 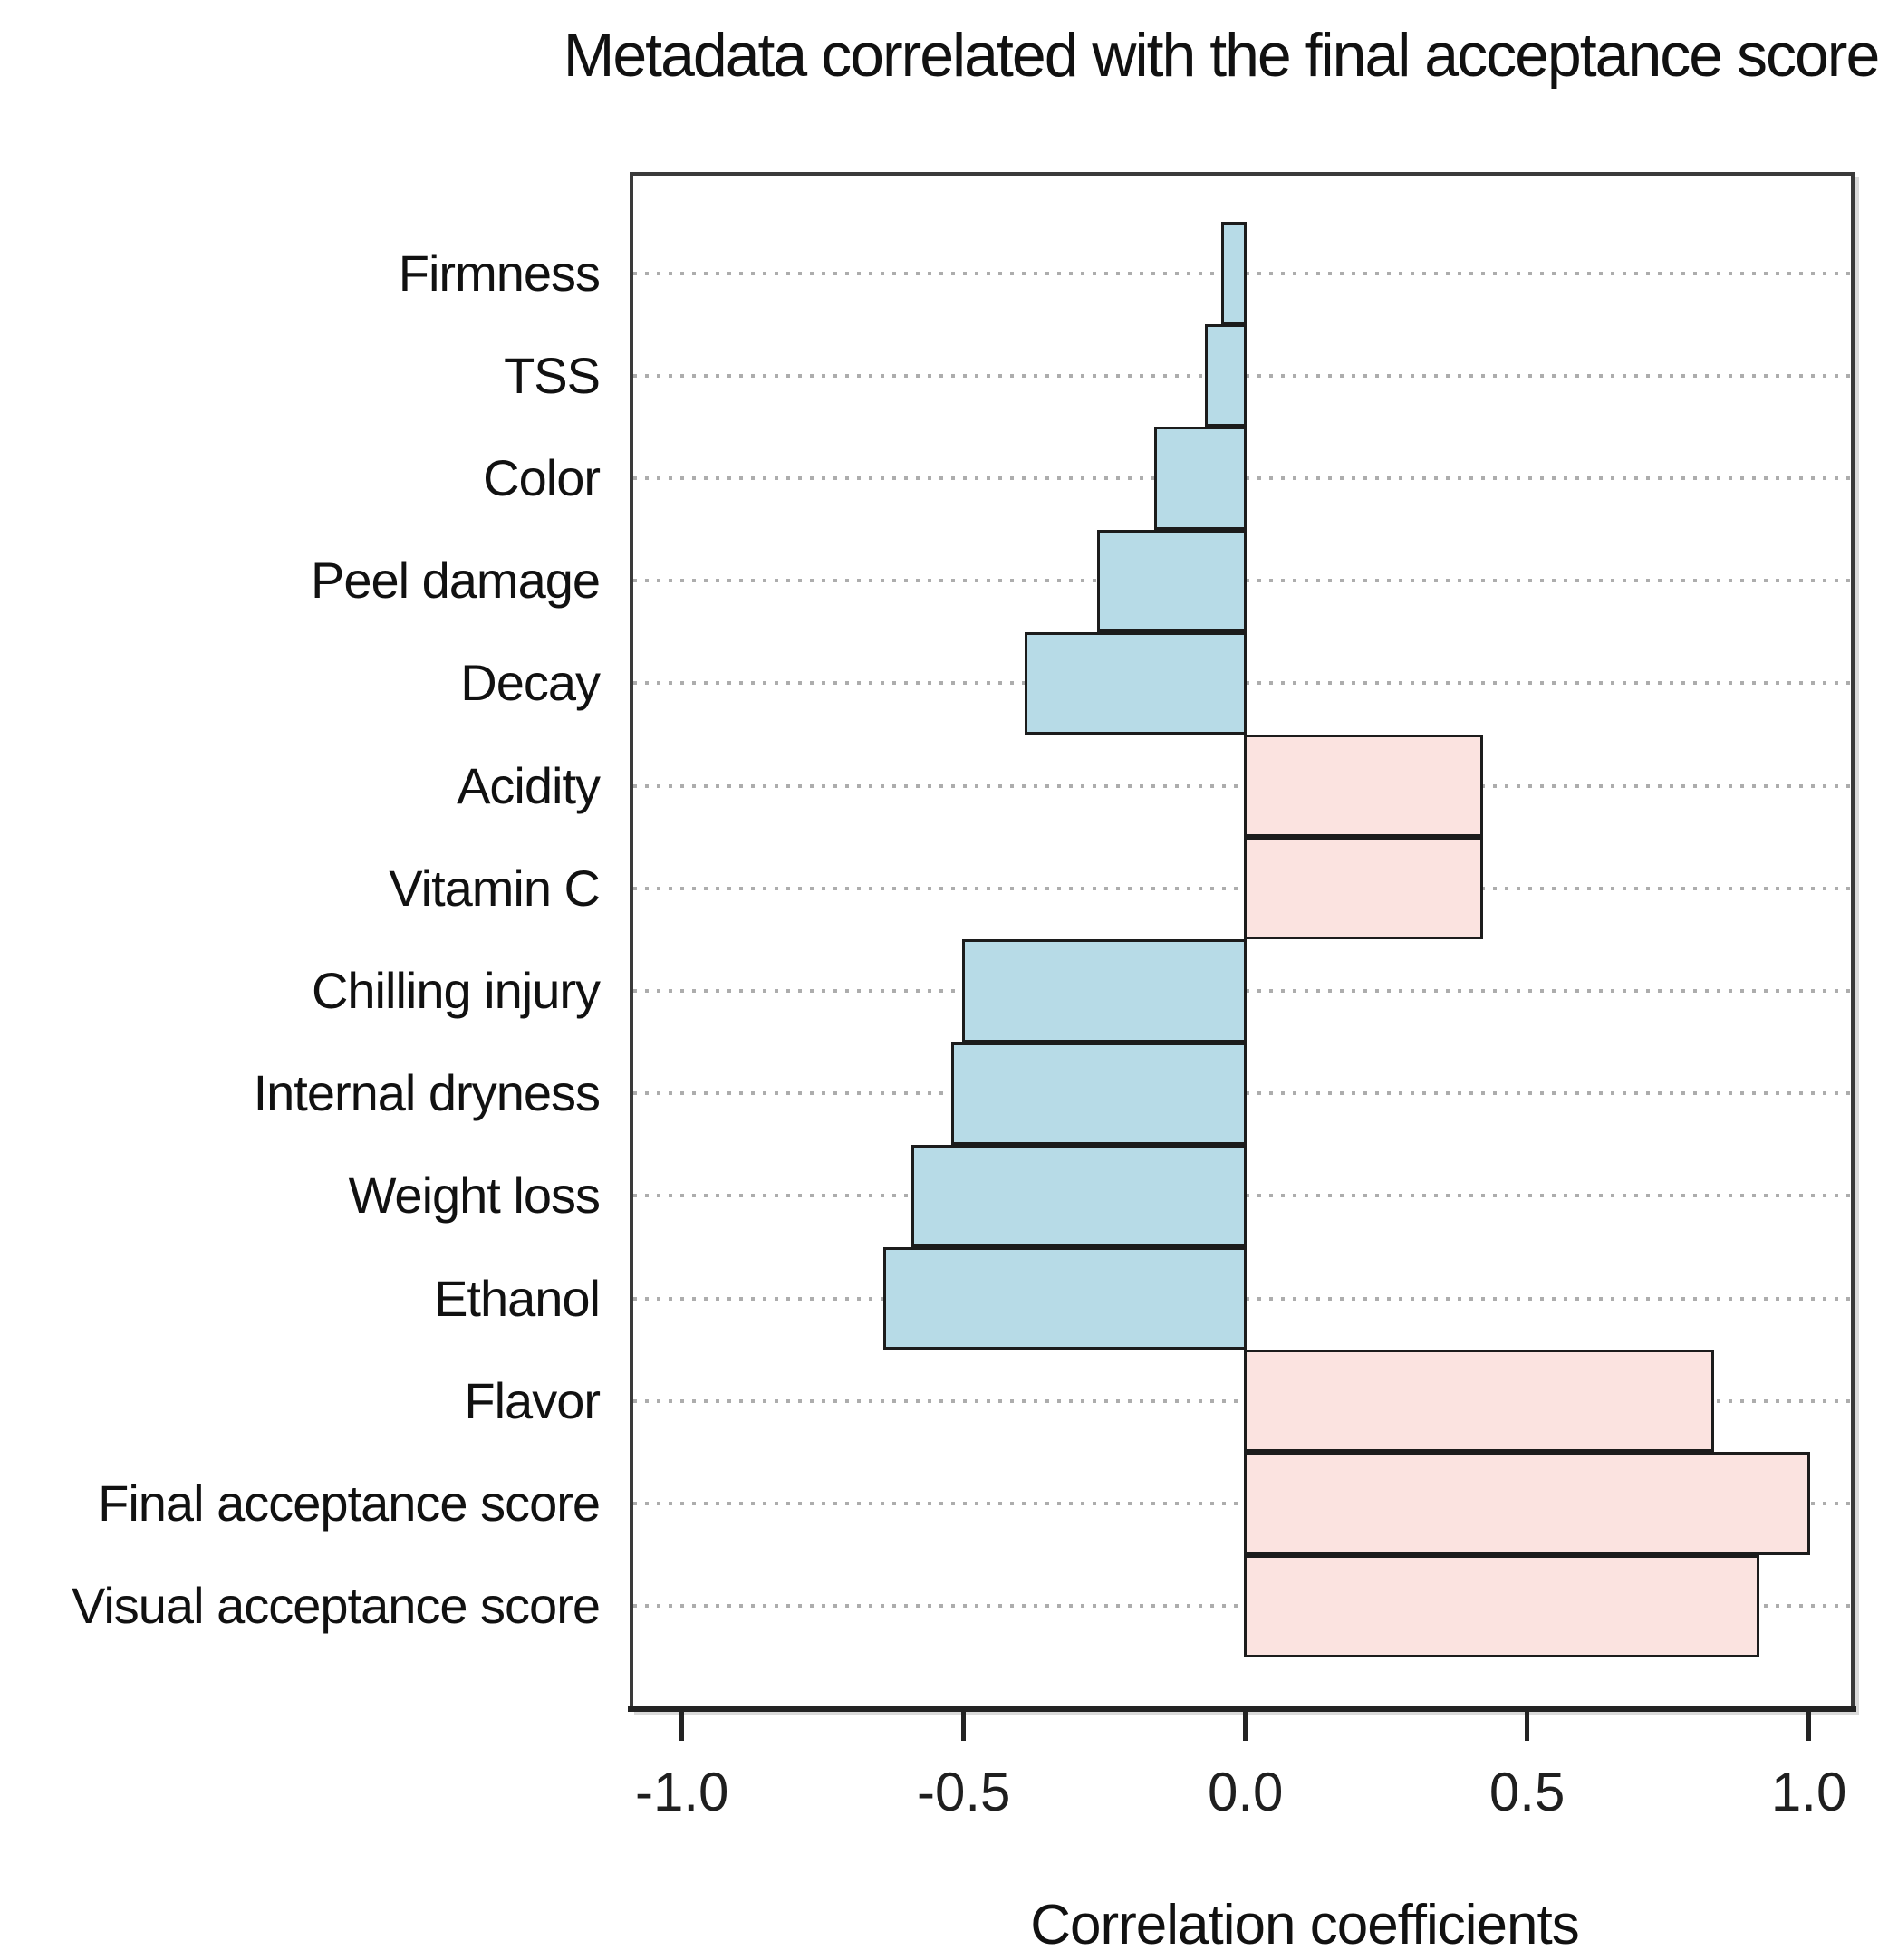 I want to click on x-tick-label: 0.0, so click(x=1245, y=1792).